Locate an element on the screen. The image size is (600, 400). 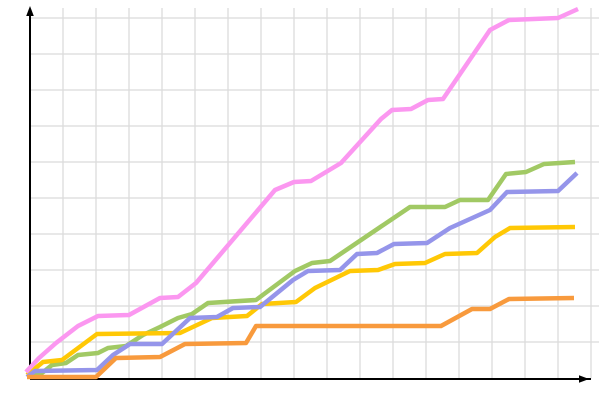
x-axis-arrow-icon is located at coordinates (584, 379).